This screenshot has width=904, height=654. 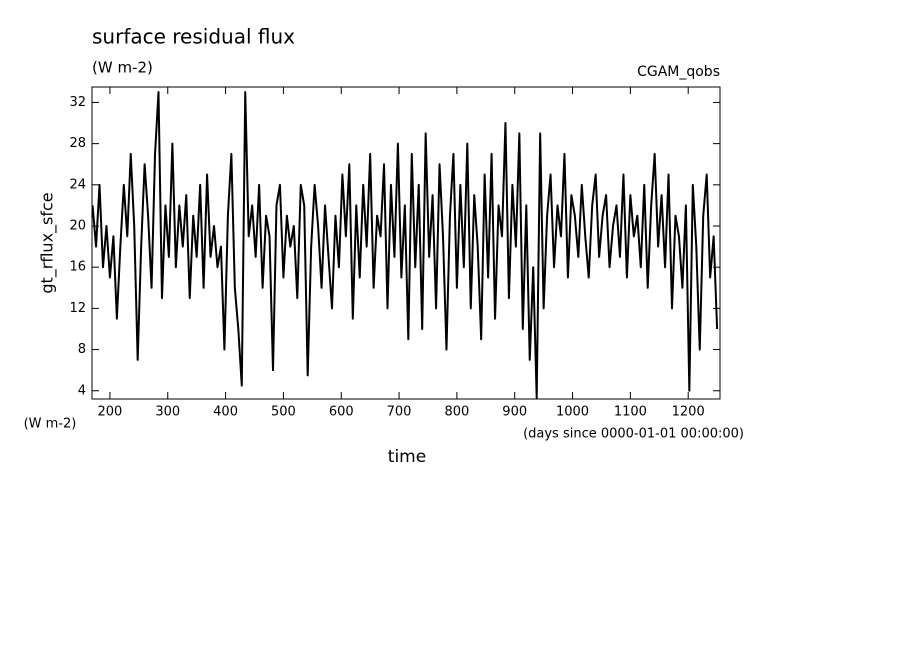 What do you see at coordinates (283, 412) in the screenshot?
I see `x-tick-label: 500` at bounding box center [283, 412].